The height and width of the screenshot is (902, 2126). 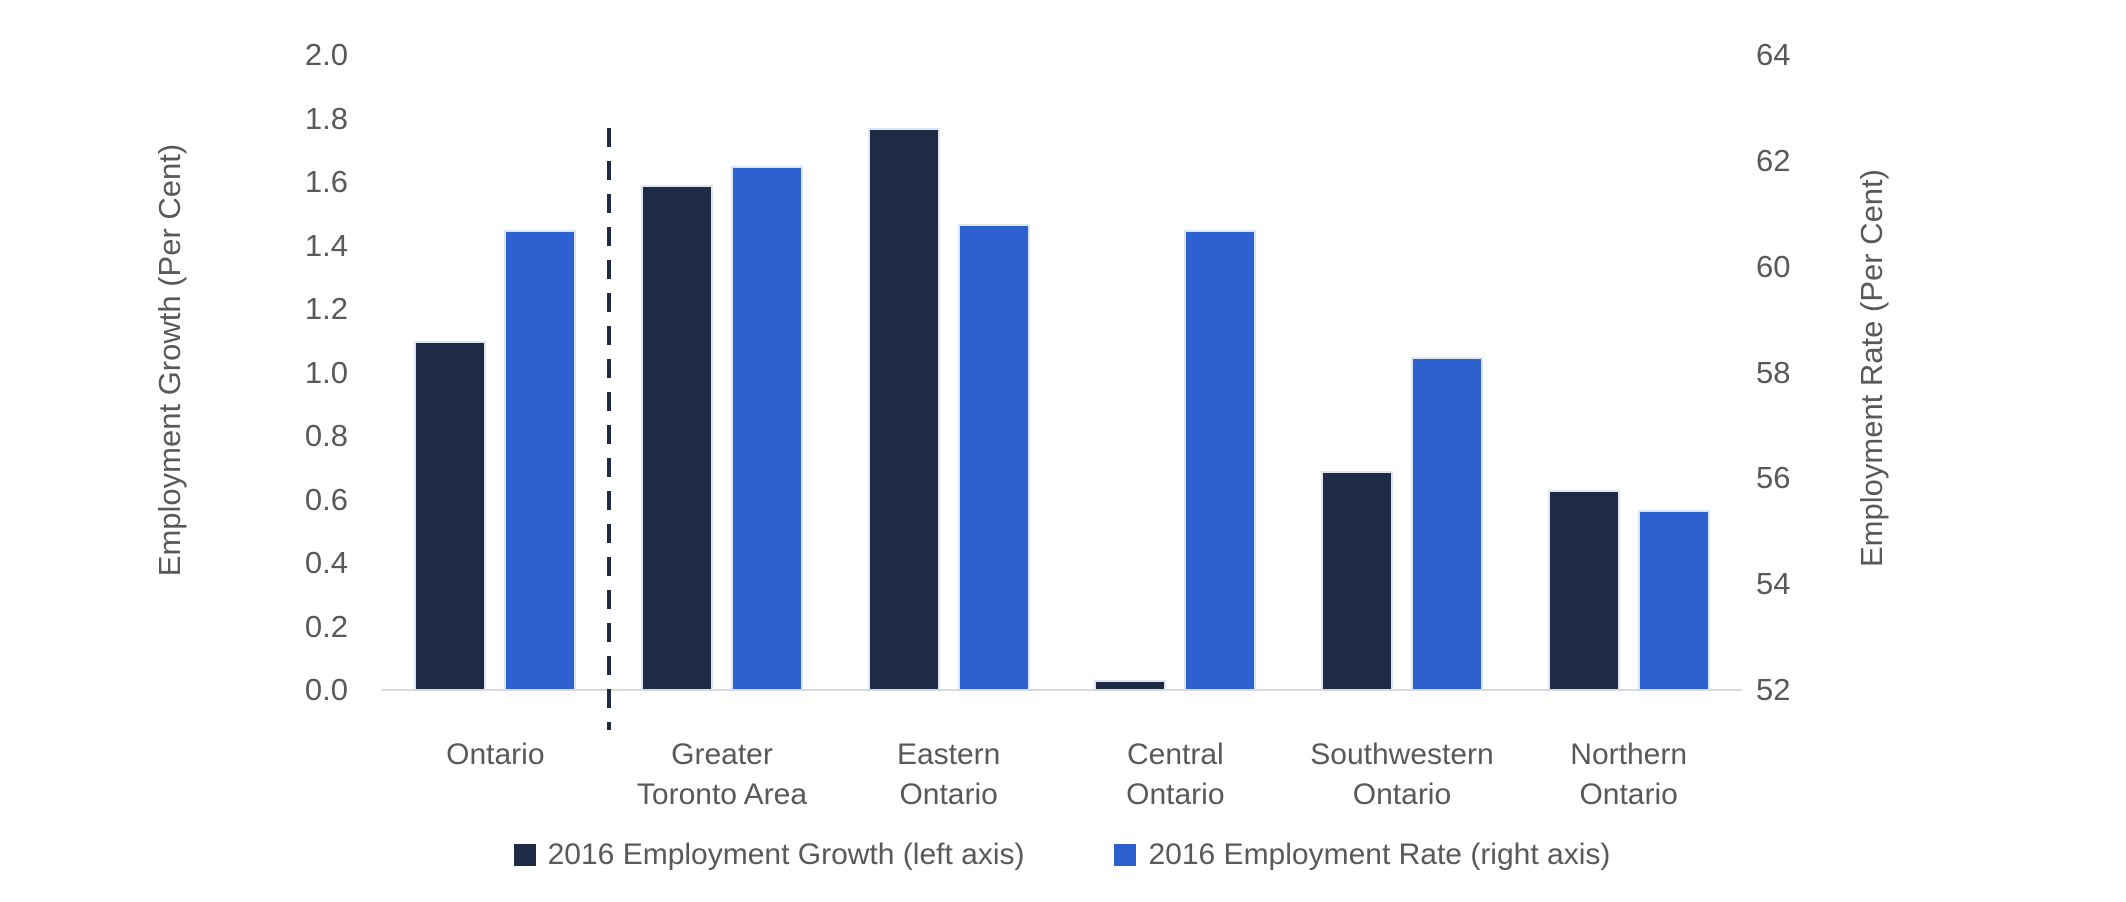 What do you see at coordinates (1130, 685) in the screenshot?
I see `bar-growth-central-ontario` at bounding box center [1130, 685].